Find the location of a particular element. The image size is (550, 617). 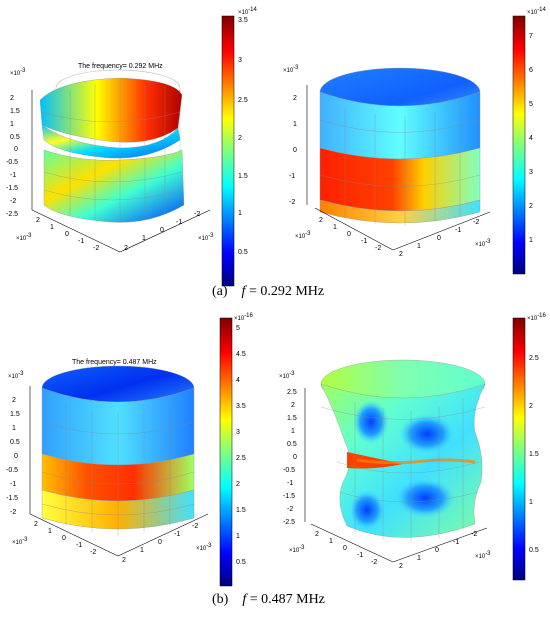

colorbar-tick-label: 2 is located at coordinates (238, 484).